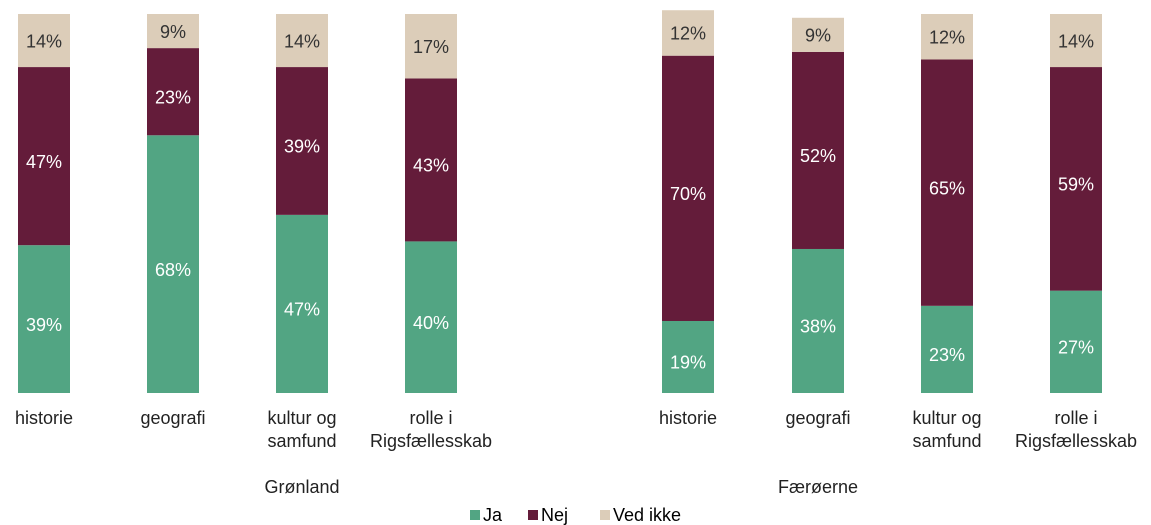 The width and height of the screenshot is (1151, 525). I want to click on value-label: 52%, so click(818, 156).